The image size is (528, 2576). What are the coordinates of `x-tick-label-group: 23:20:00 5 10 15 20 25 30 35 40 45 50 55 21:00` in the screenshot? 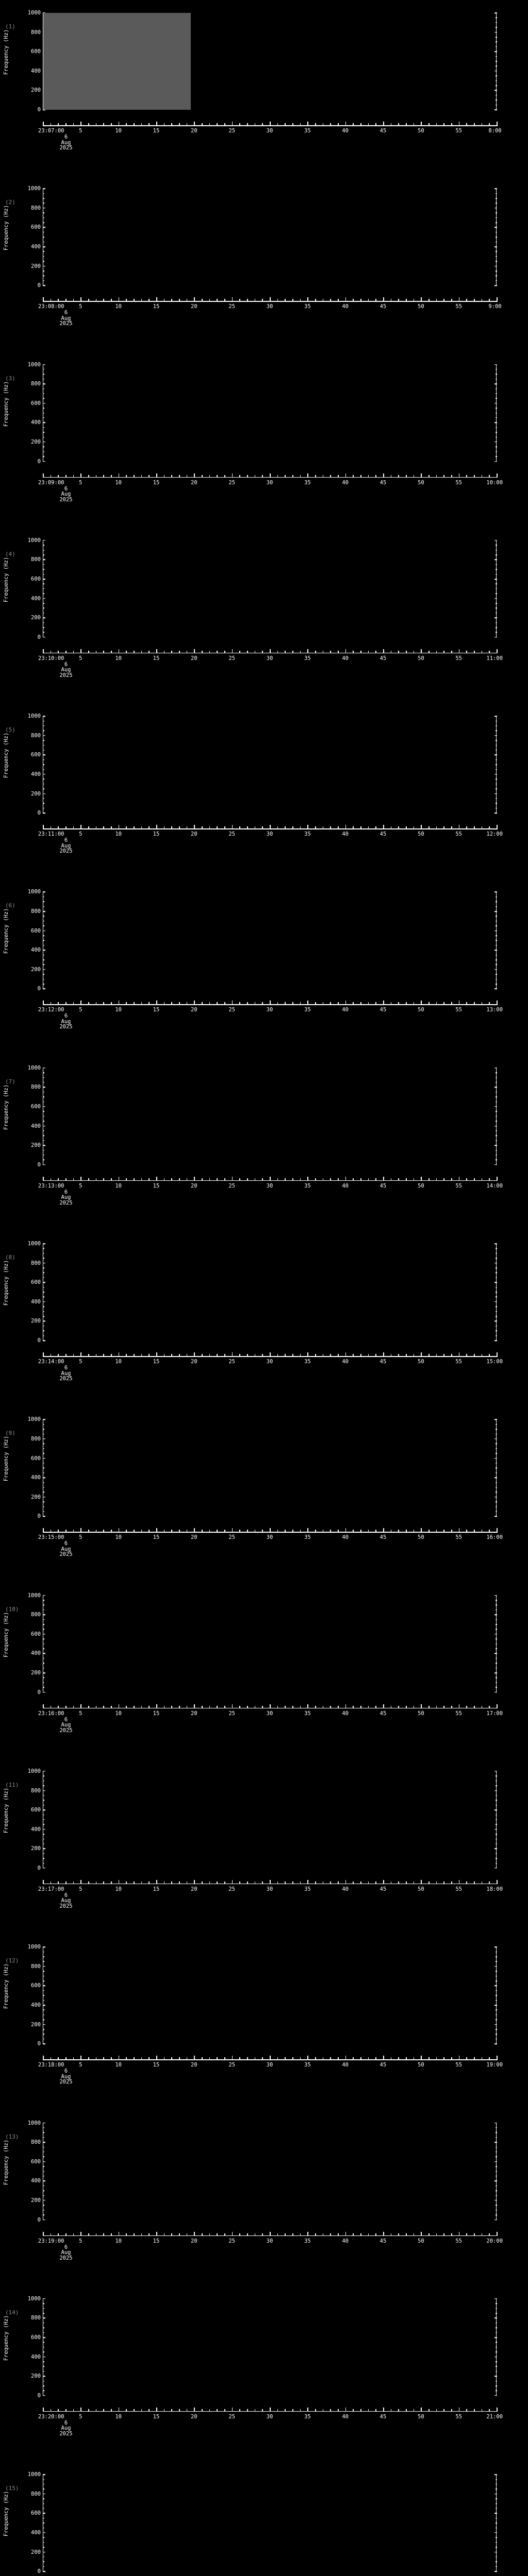 It's located at (264, 2417).